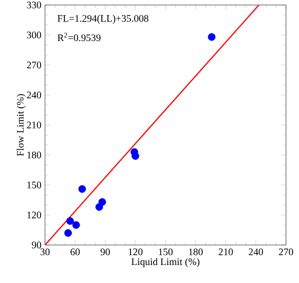 The height and width of the screenshot is (283, 299). Describe the element at coordinates (105, 252) in the screenshot. I see `x-tick-label: 90` at that location.